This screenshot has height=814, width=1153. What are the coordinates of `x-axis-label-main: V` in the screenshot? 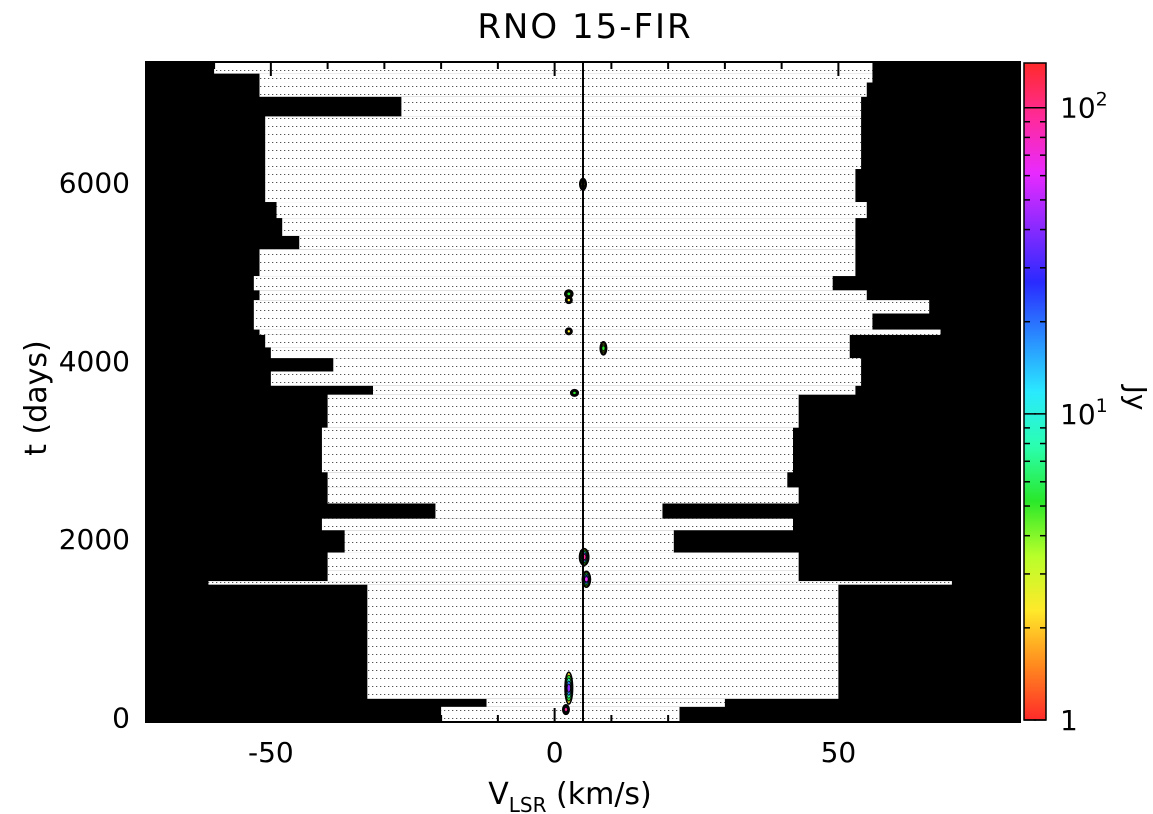 It's located at (498, 794).